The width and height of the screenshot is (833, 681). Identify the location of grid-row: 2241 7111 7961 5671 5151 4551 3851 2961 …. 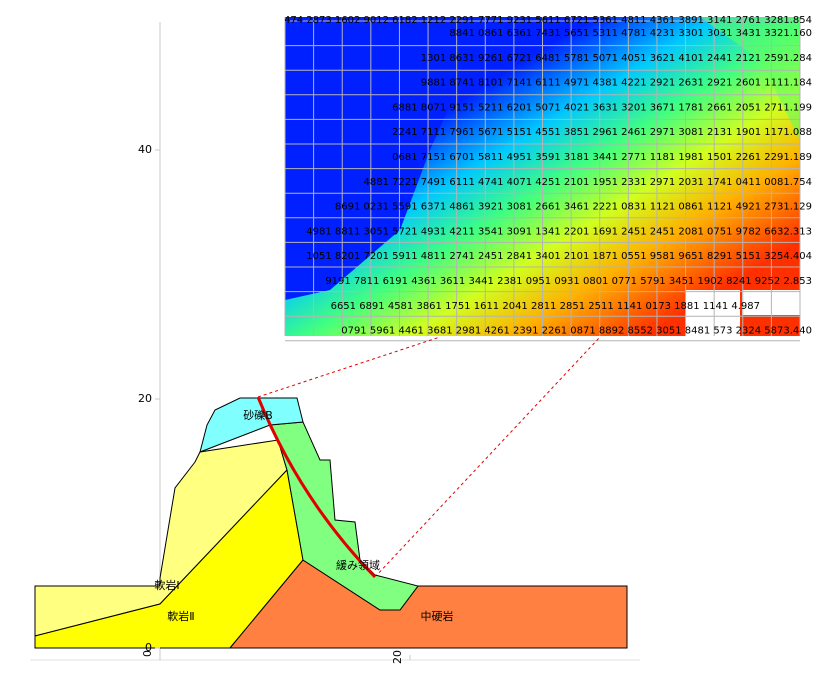
(602, 132).